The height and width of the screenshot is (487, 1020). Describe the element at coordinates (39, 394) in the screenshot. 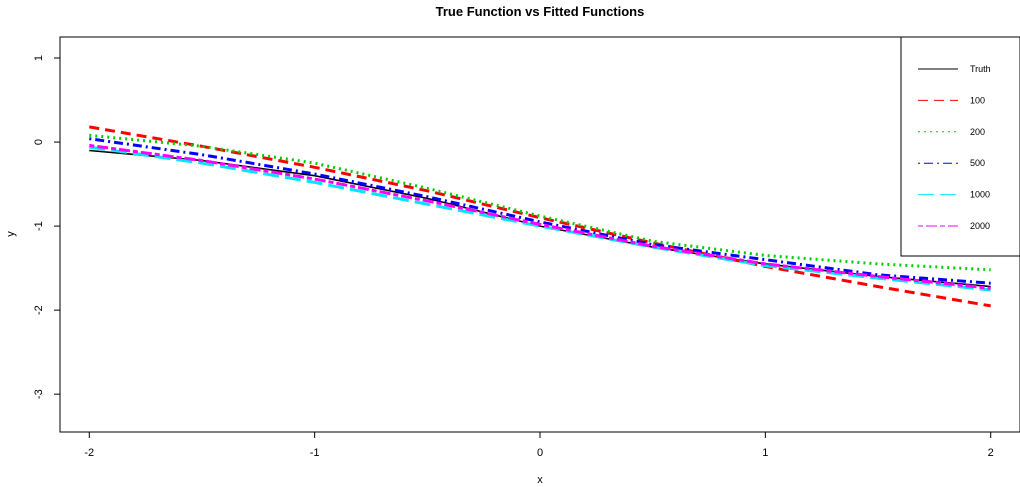

I see `y-tick-label: -3` at that location.